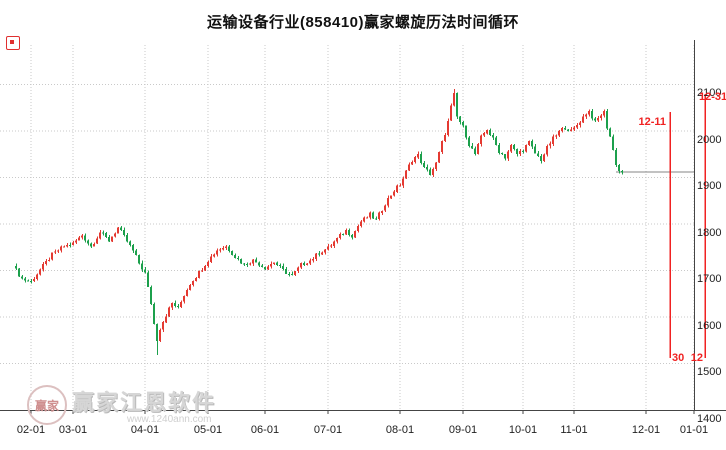 The height and width of the screenshot is (450, 726). Describe the element at coordinates (463, 430) in the screenshot. I see `x-axis-label: 09-01` at that location.